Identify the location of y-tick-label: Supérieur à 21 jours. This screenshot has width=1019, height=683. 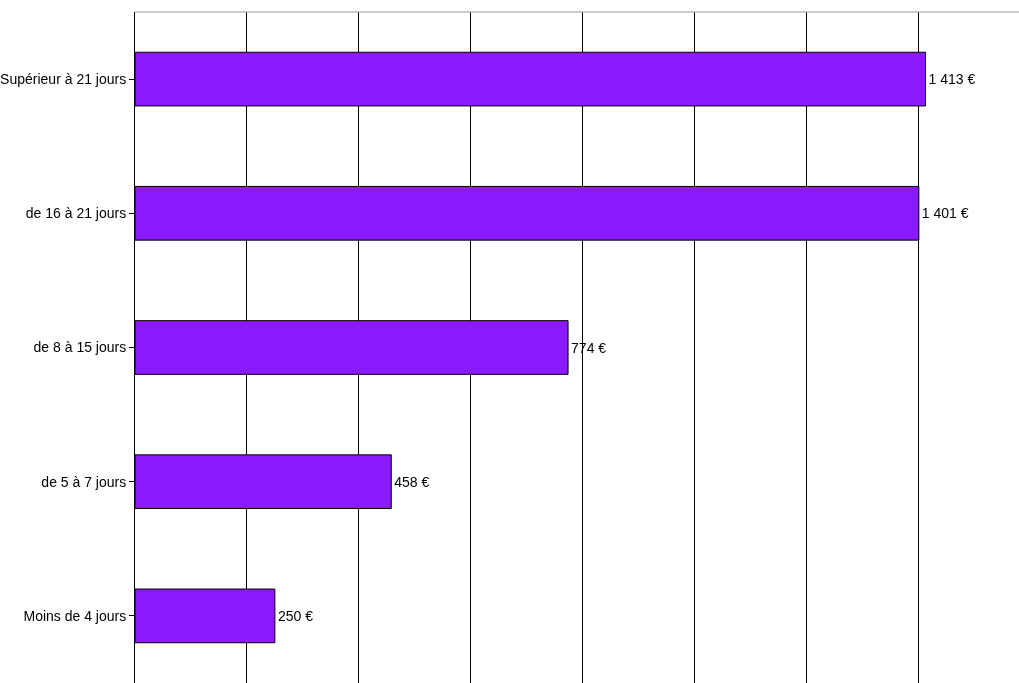
(63, 79).